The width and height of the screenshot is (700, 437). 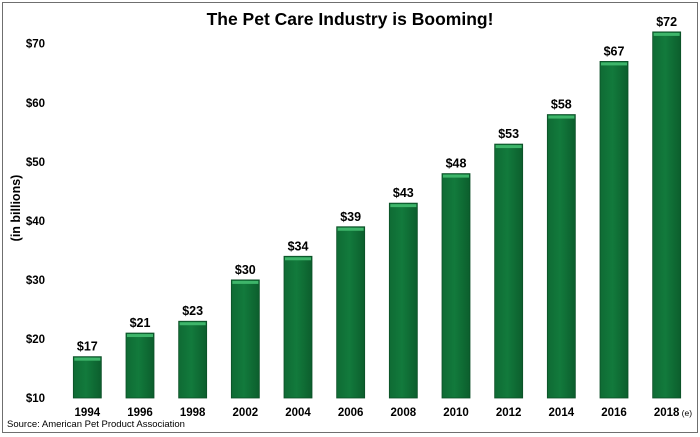 What do you see at coordinates (614, 413) in the screenshot?
I see `x-tick-label: 2016` at bounding box center [614, 413].